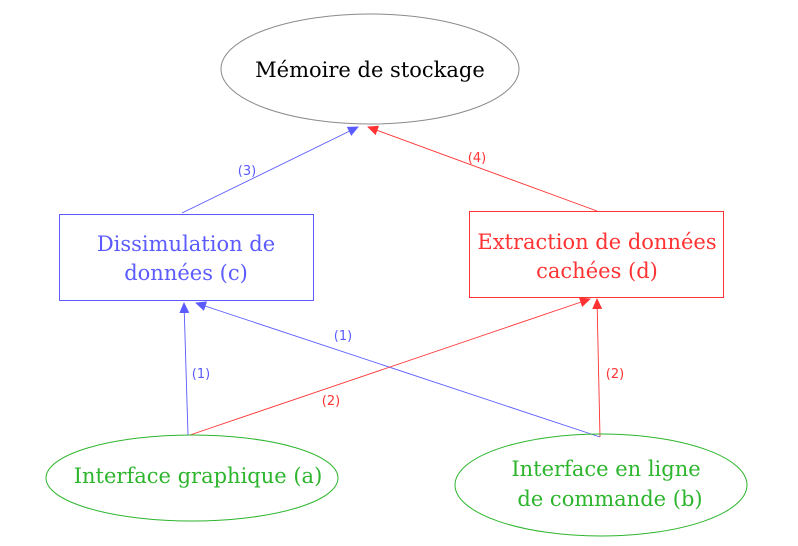  I want to click on edge-gui-to-dissimulation, so click(184, 369).